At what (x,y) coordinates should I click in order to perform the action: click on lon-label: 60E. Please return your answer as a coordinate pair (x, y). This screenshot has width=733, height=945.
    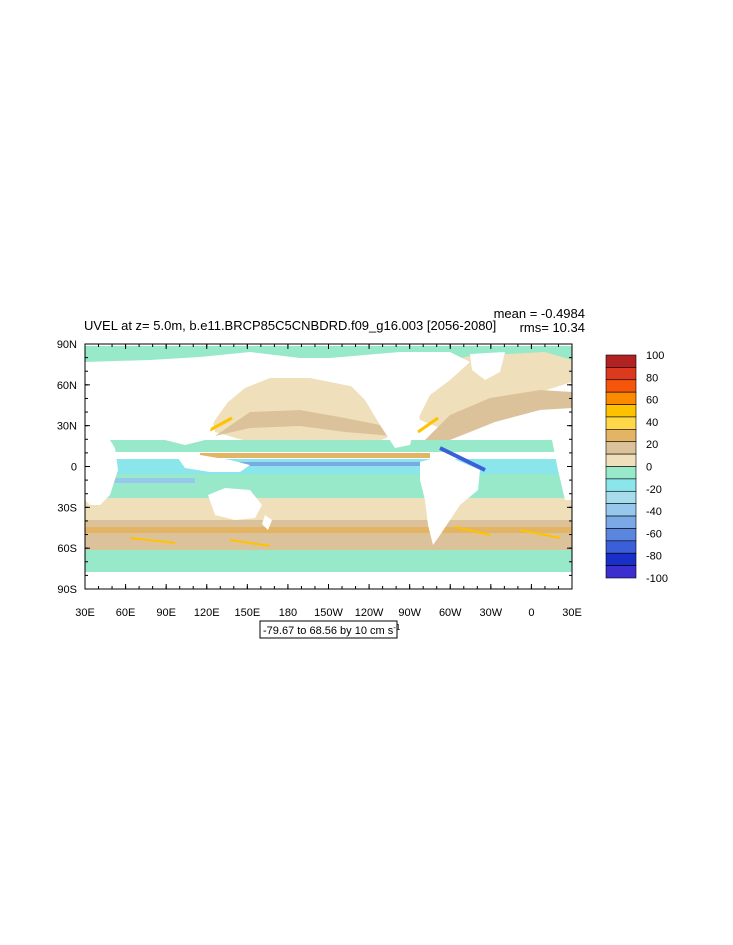
    Looking at the image, I should click on (126, 613).